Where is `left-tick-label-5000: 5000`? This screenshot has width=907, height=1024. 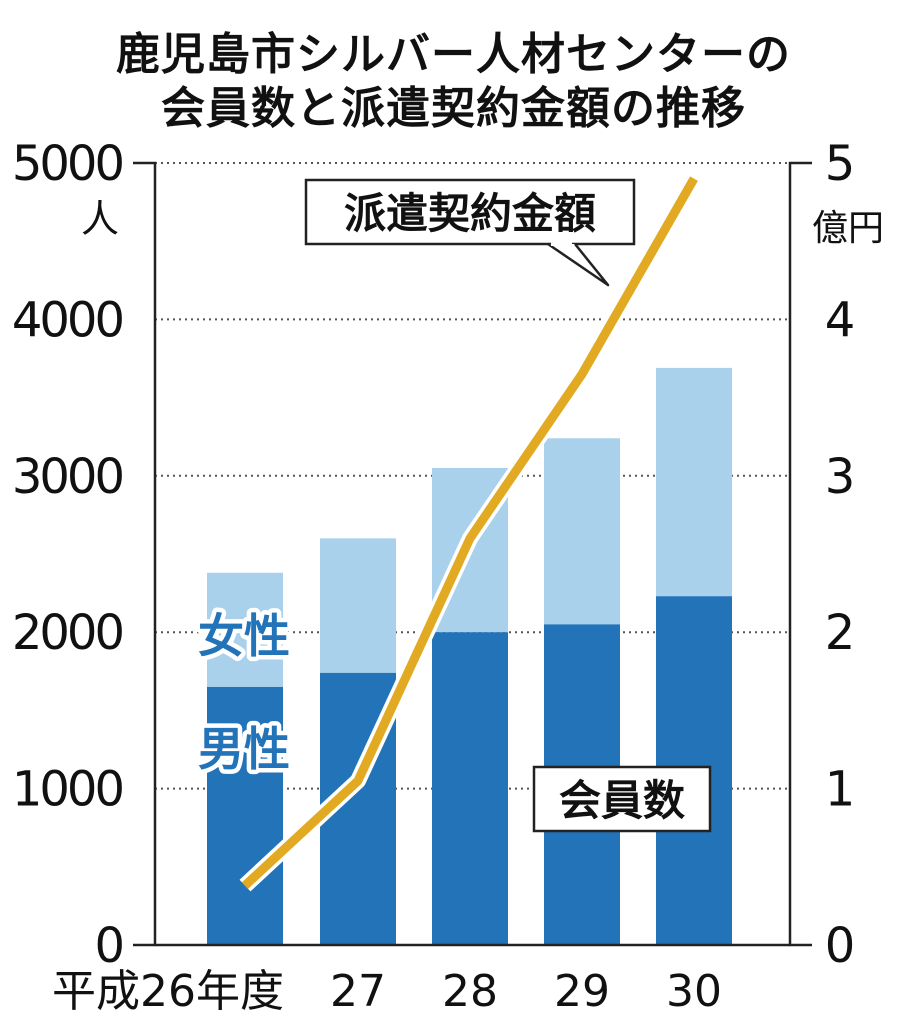 left-tick-label-5000: 5000 is located at coordinates (67, 164).